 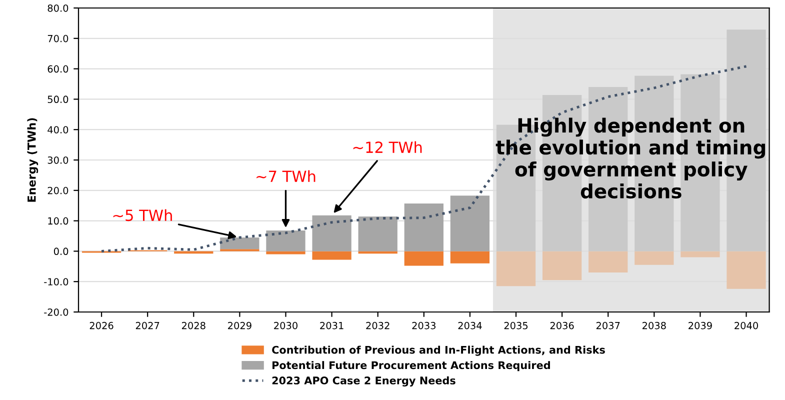 I want to click on x-tick-label: 2026, so click(x=102, y=326).